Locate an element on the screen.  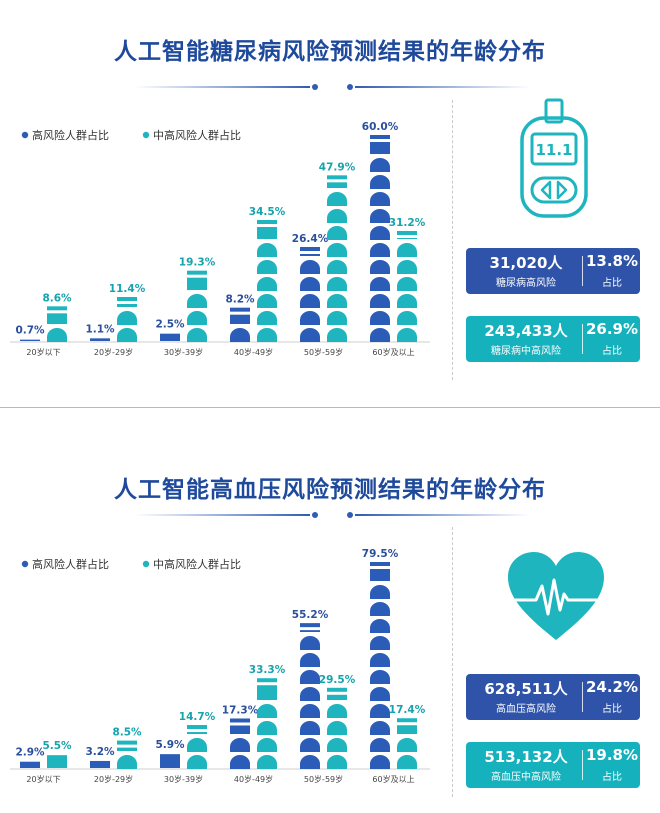
data-label: 17.3% is located at coordinates (240, 710).